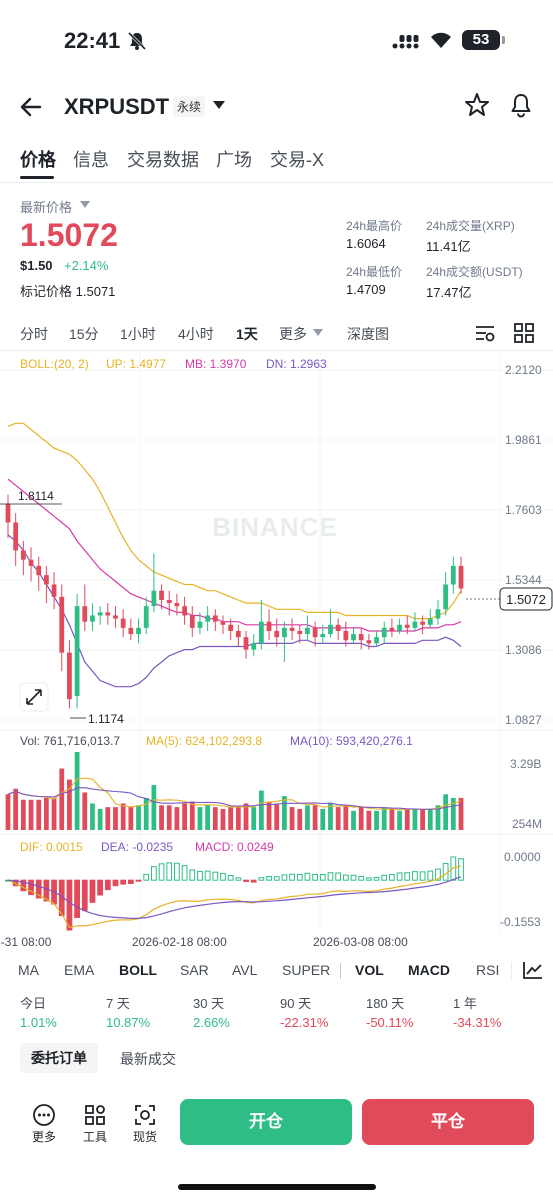  What do you see at coordinates (209, 1003) in the screenshot?
I see `perf-label-30d: 30 天` at bounding box center [209, 1003].